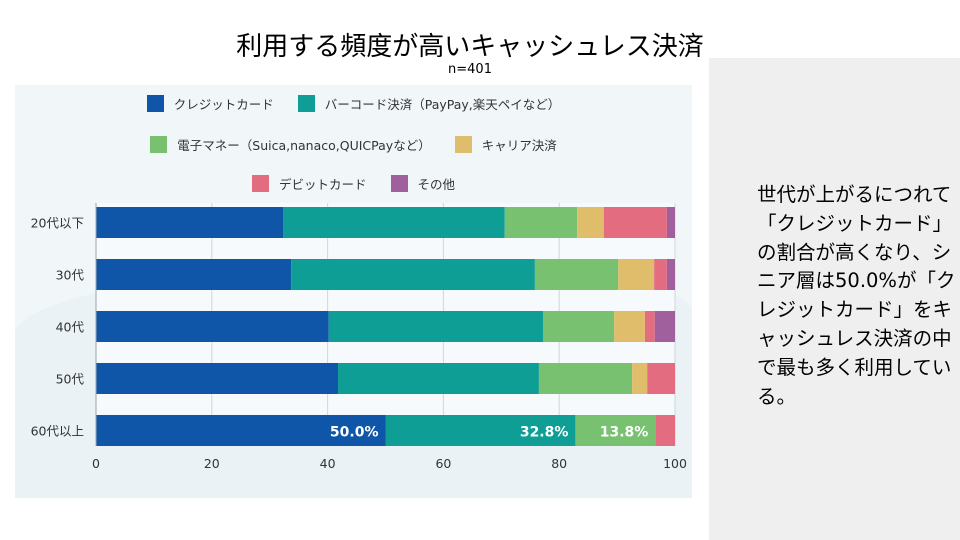 The width and height of the screenshot is (960, 540). I want to click on legend-row-2: 電子マネー（Suica,nanaco,QUICPayなど） キャリア決済, so click(353, 144).